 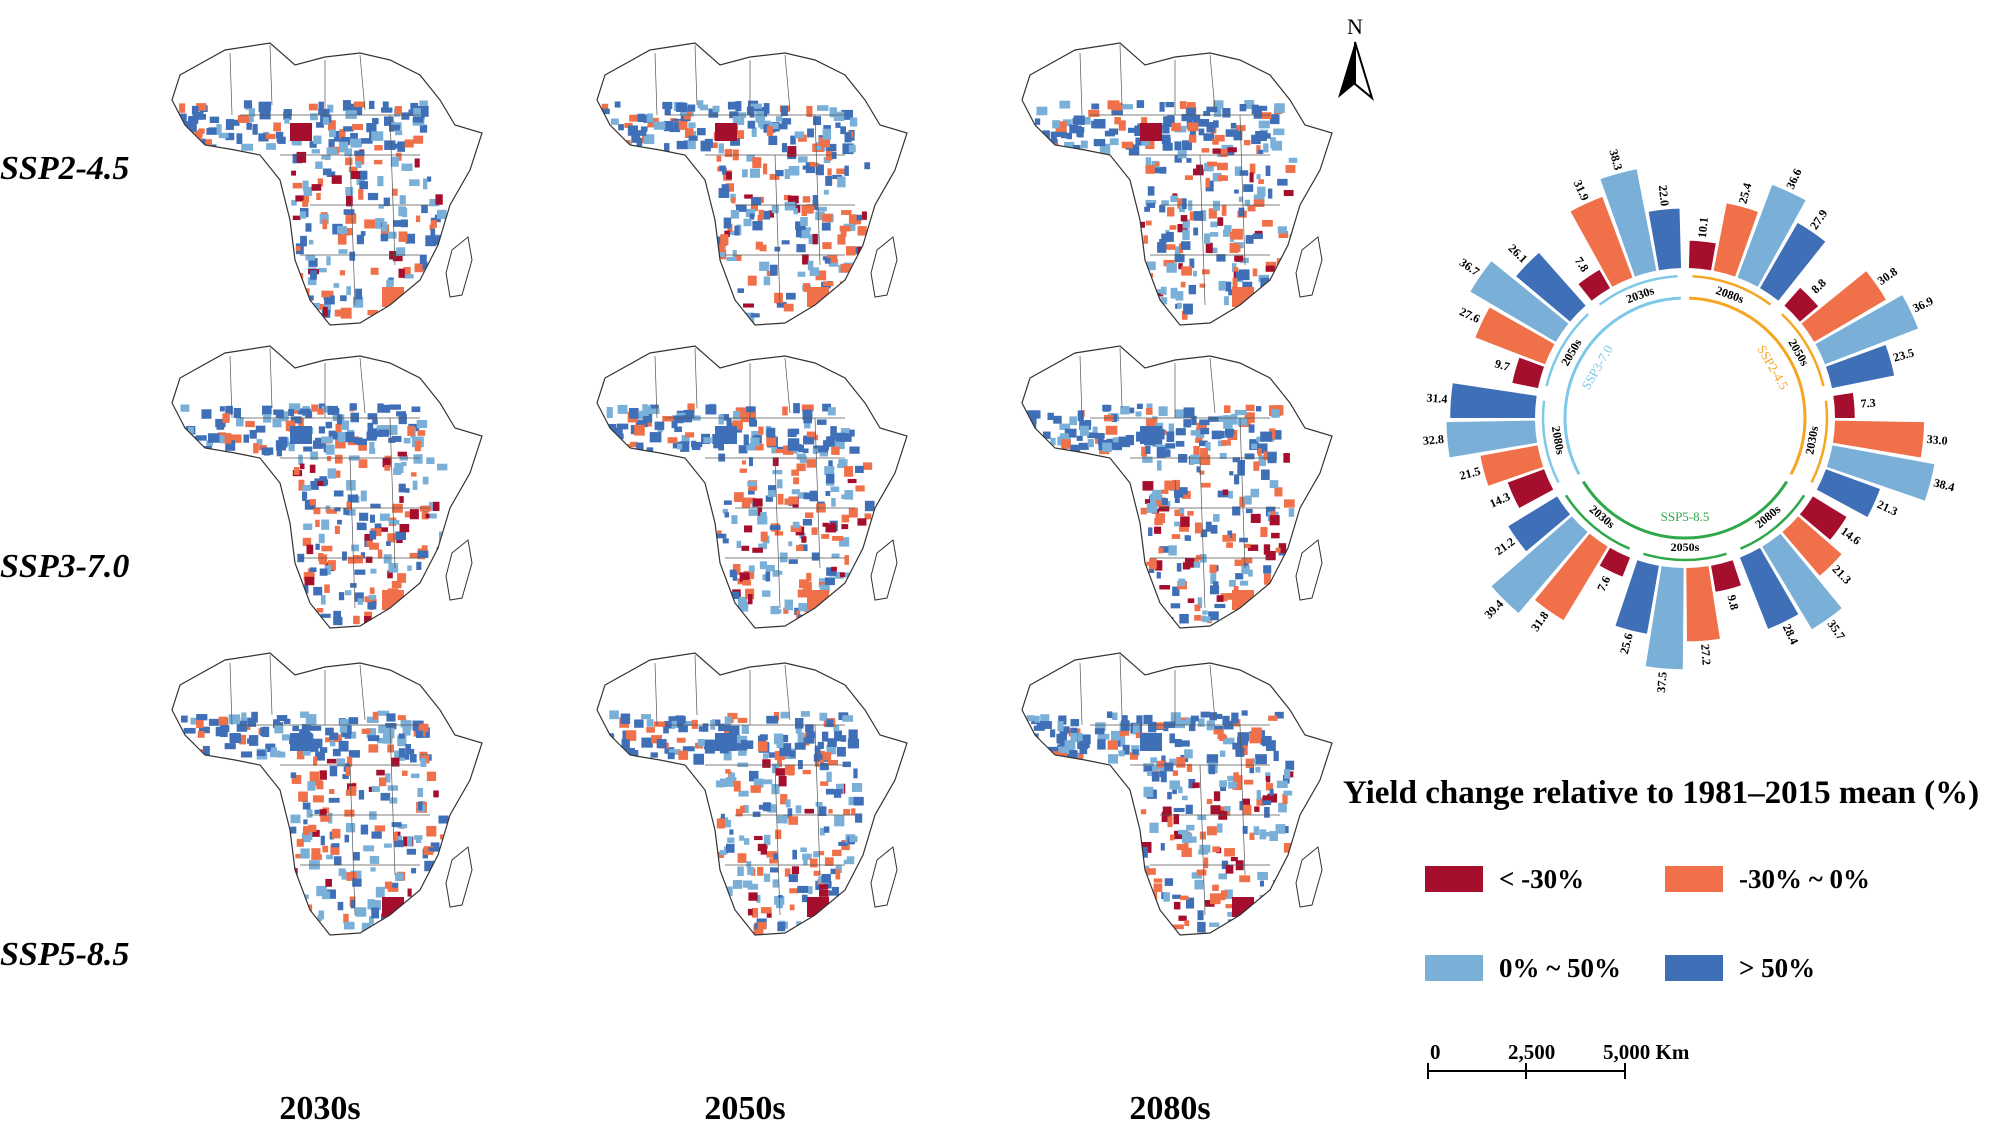 What do you see at coordinates (1904, 354) in the screenshot?
I see `bar-value-label: 23.5` at bounding box center [1904, 354].